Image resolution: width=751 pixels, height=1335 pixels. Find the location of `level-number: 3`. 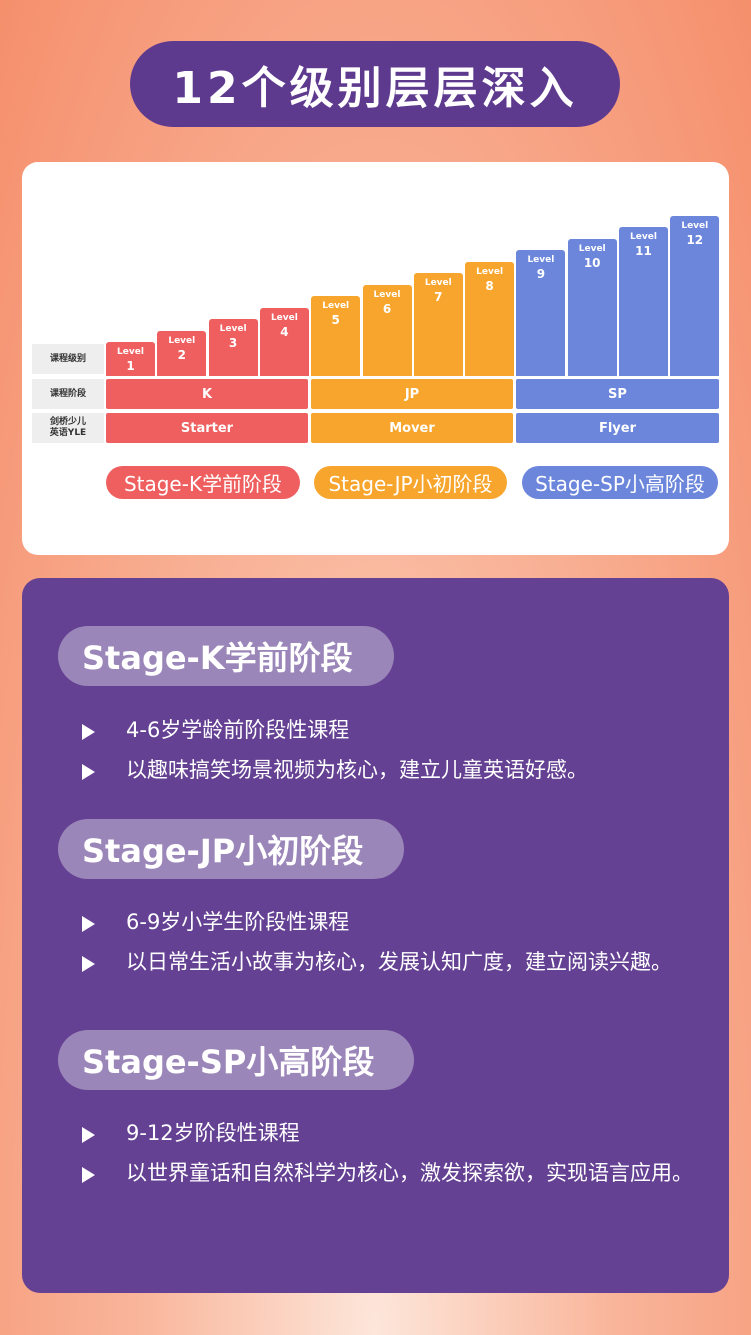

level-number: 3 is located at coordinates (233, 343).